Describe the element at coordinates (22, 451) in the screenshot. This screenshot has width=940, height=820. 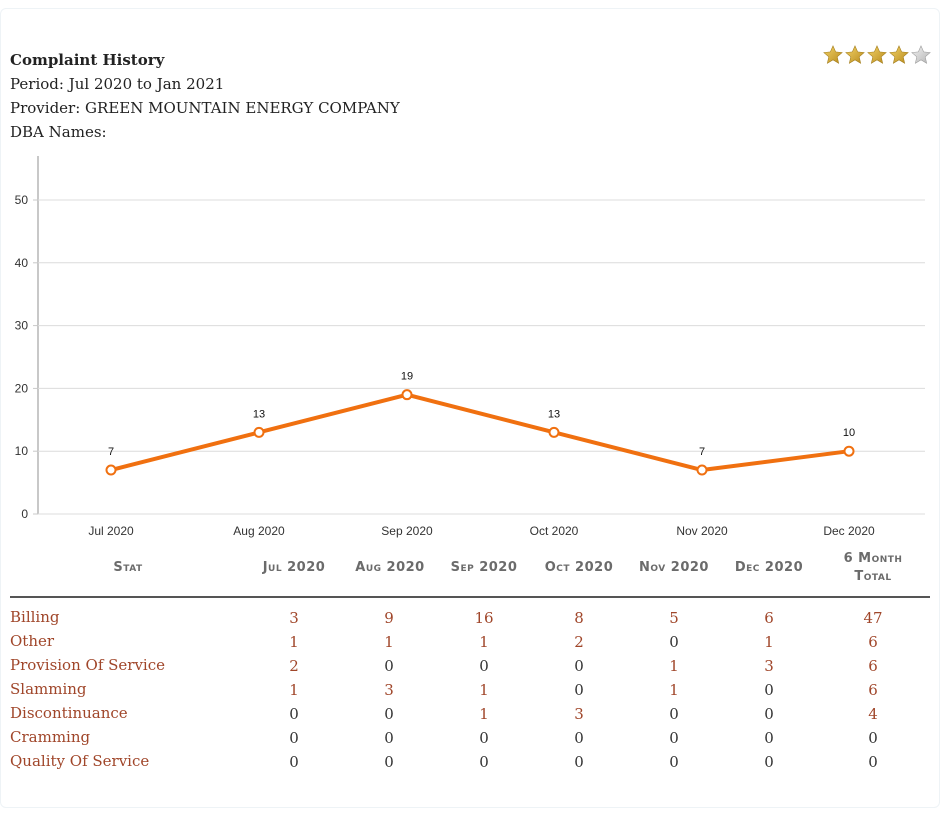
I see `y-tick-label: 10` at that location.